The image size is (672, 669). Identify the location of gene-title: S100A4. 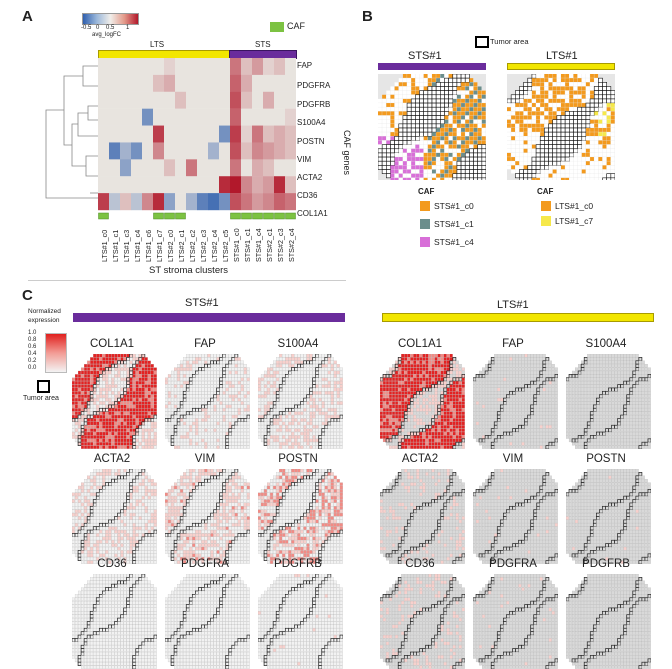
(298, 344).